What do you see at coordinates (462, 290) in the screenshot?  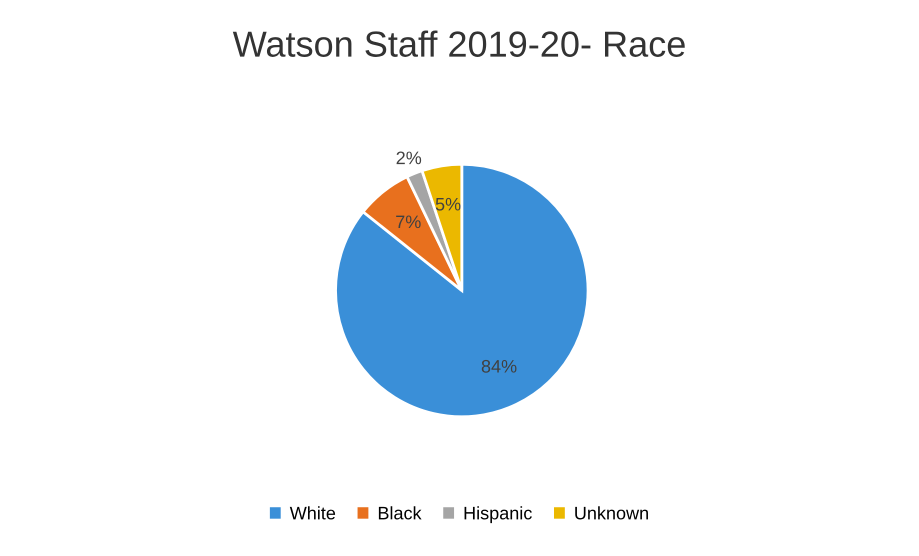 I see `pie-slice` at bounding box center [462, 290].